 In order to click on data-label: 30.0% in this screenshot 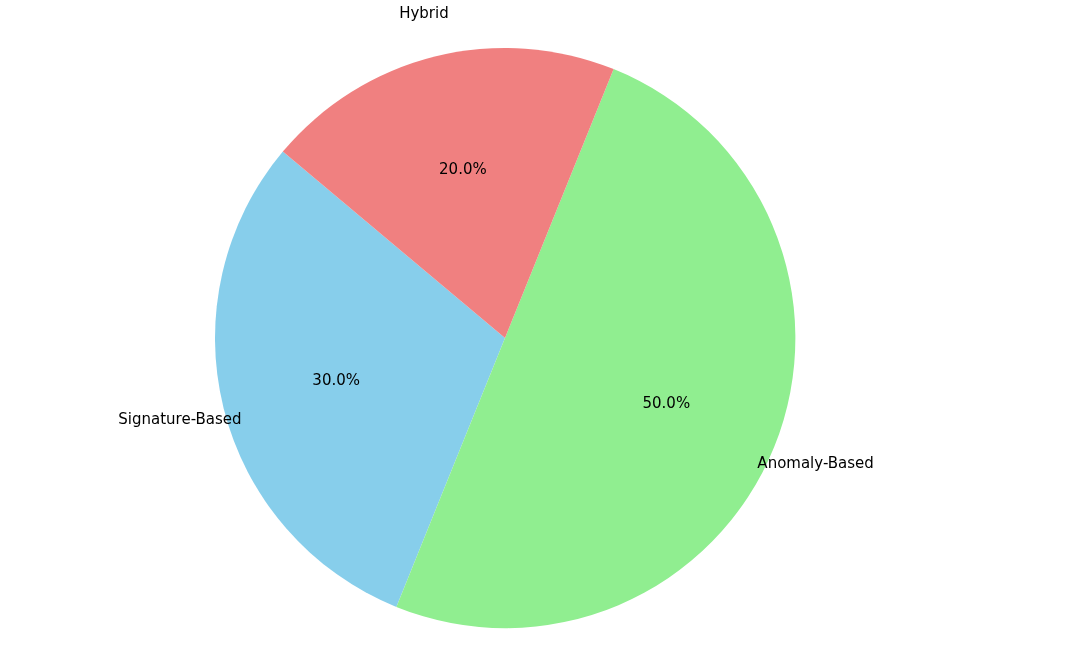, I will do `click(336, 380)`.